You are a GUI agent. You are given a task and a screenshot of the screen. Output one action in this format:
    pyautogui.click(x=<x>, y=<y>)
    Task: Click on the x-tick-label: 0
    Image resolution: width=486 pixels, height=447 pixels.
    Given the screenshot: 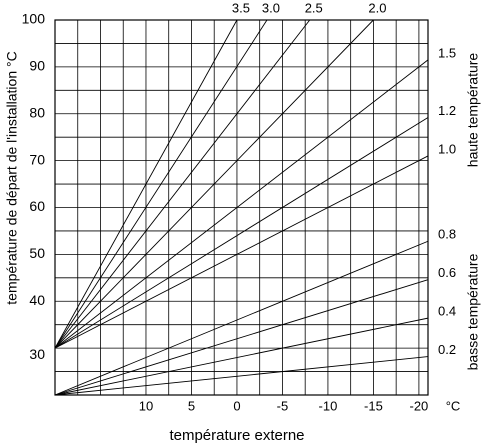 What is the action you would take?
    pyautogui.click(x=236, y=405)
    